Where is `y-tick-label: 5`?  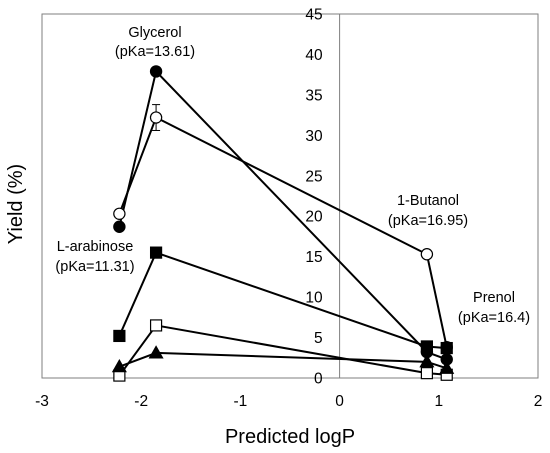
y-tick-label: 5 is located at coordinates (318, 338).